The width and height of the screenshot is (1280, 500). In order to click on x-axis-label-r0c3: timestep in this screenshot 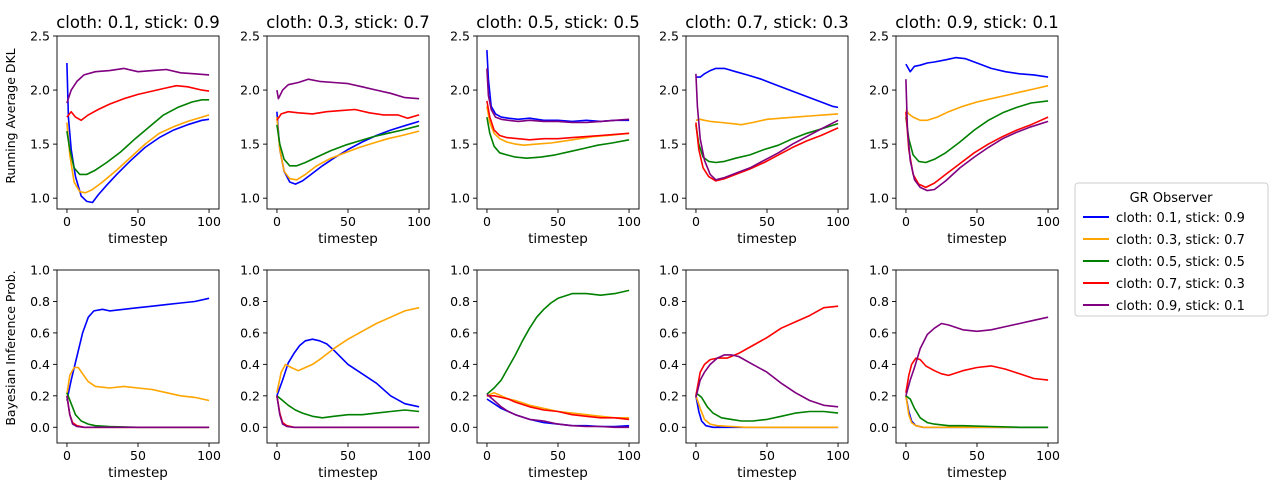, I will do `click(767, 239)`.